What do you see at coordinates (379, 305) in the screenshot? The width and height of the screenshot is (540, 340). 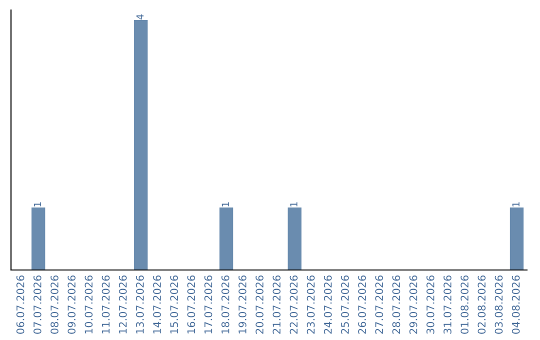 I see `x-tick-label: 27.07.2026` at bounding box center [379, 305].